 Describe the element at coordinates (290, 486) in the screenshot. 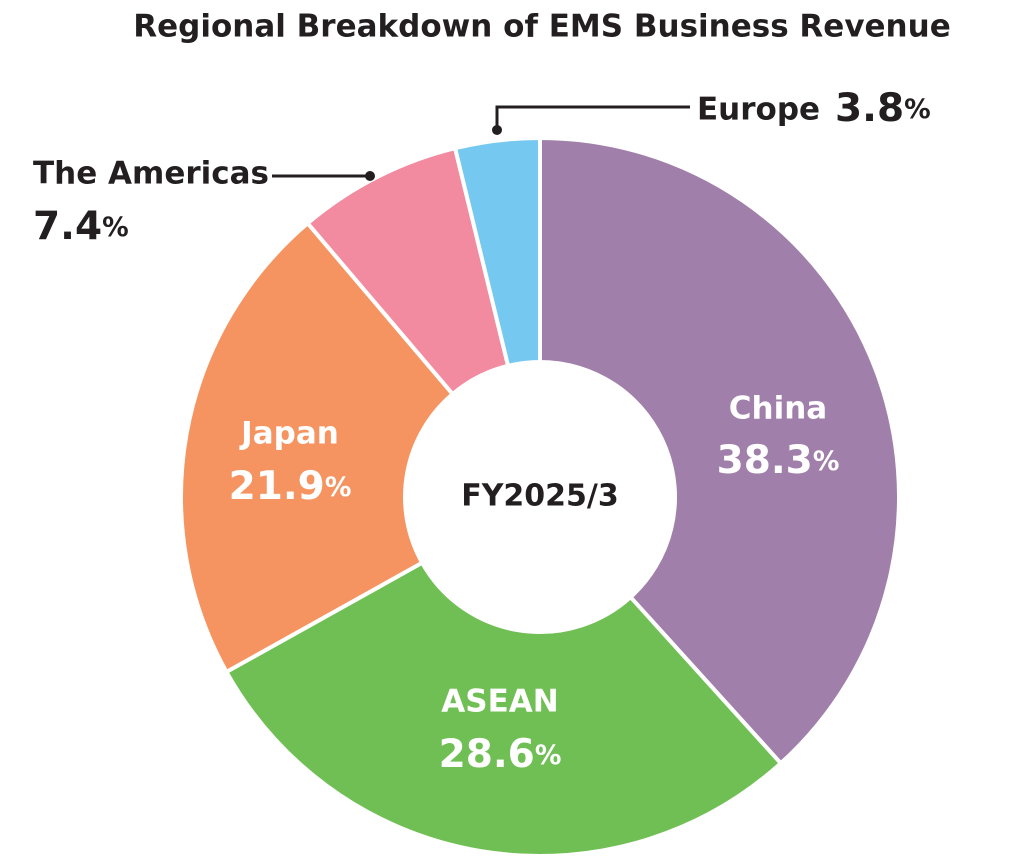

I see `value-label: 21.9%` at that location.